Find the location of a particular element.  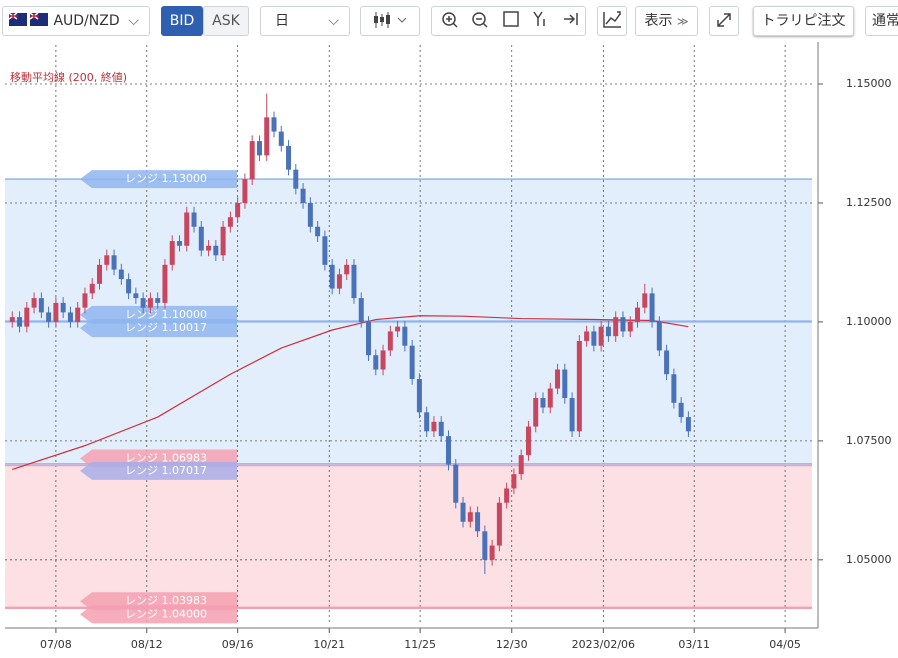

period-label: 日 is located at coordinates (282, 21).